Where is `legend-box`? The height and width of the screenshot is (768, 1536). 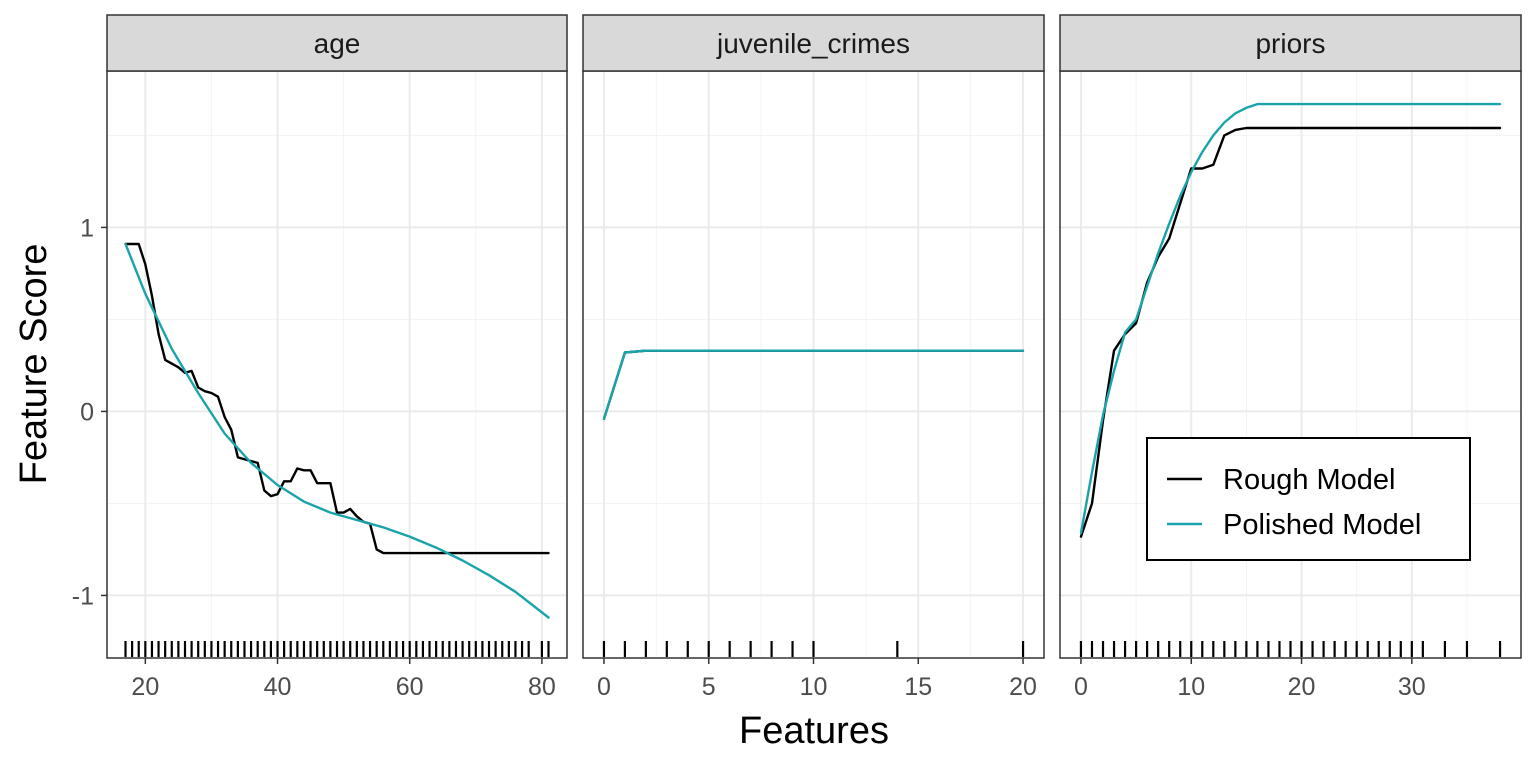
legend-box is located at coordinates (1308, 499).